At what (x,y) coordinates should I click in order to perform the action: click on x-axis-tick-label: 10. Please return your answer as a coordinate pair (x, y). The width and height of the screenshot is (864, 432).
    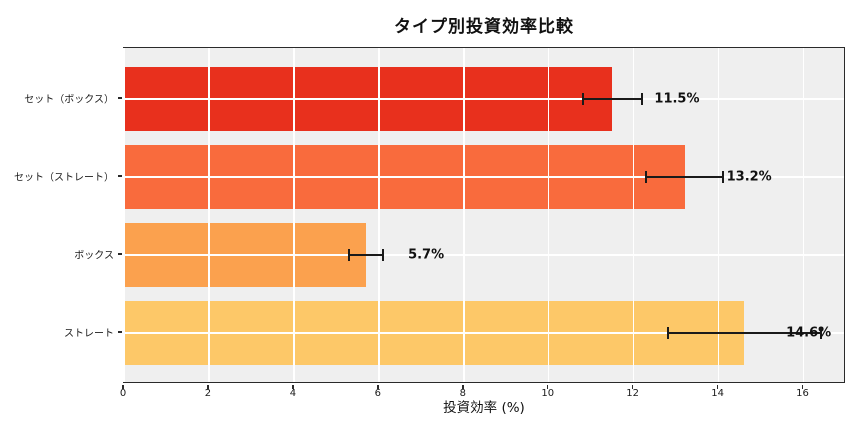
    Looking at the image, I should click on (548, 393).